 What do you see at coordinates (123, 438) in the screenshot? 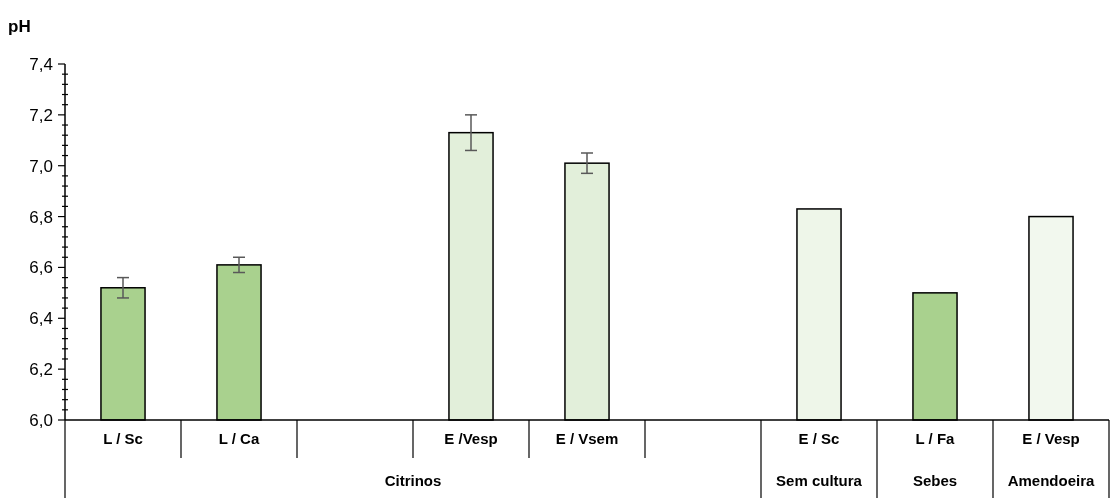
I see `x-tick-label: L / Sc` at bounding box center [123, 438].